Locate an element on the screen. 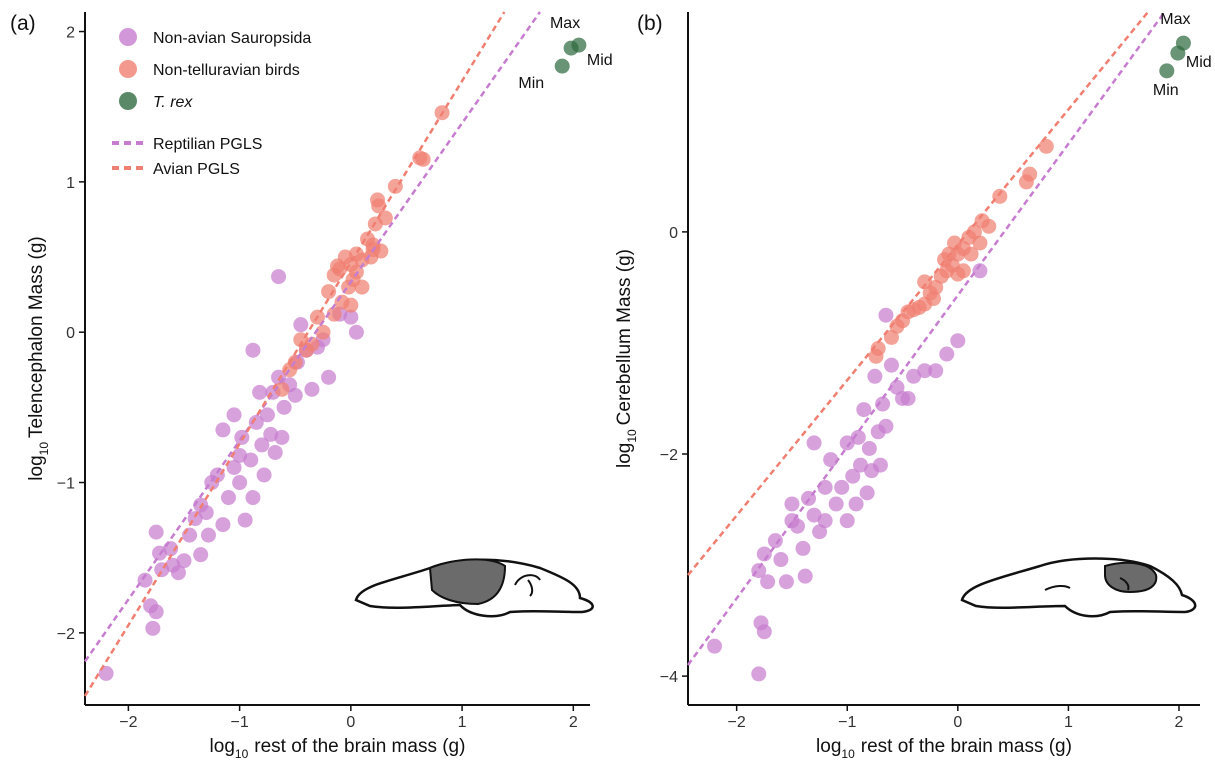 The height and width of the screenshot is (769, 1215). point-label: Min is located at coordinates (1166, 90).